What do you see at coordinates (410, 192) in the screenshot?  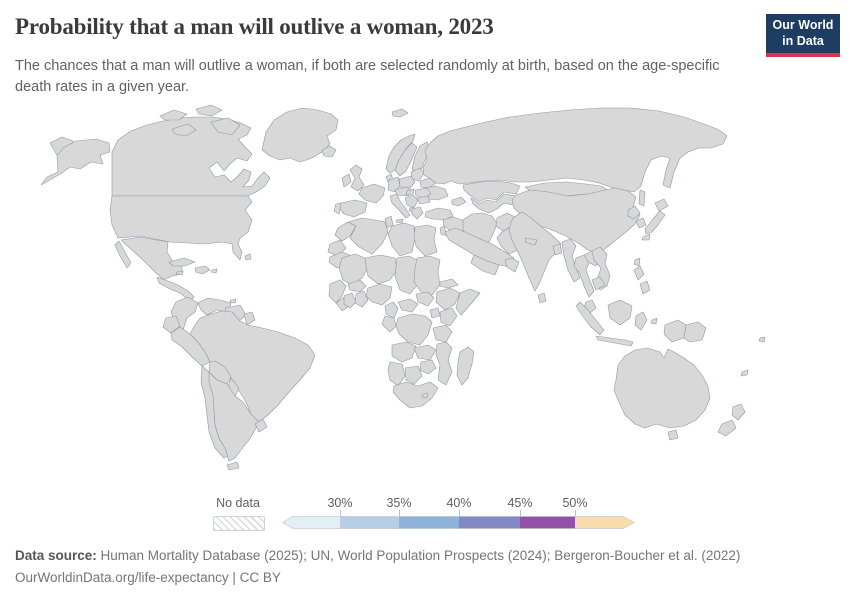 I see `region-hungary` at bounding box center [410, 192].